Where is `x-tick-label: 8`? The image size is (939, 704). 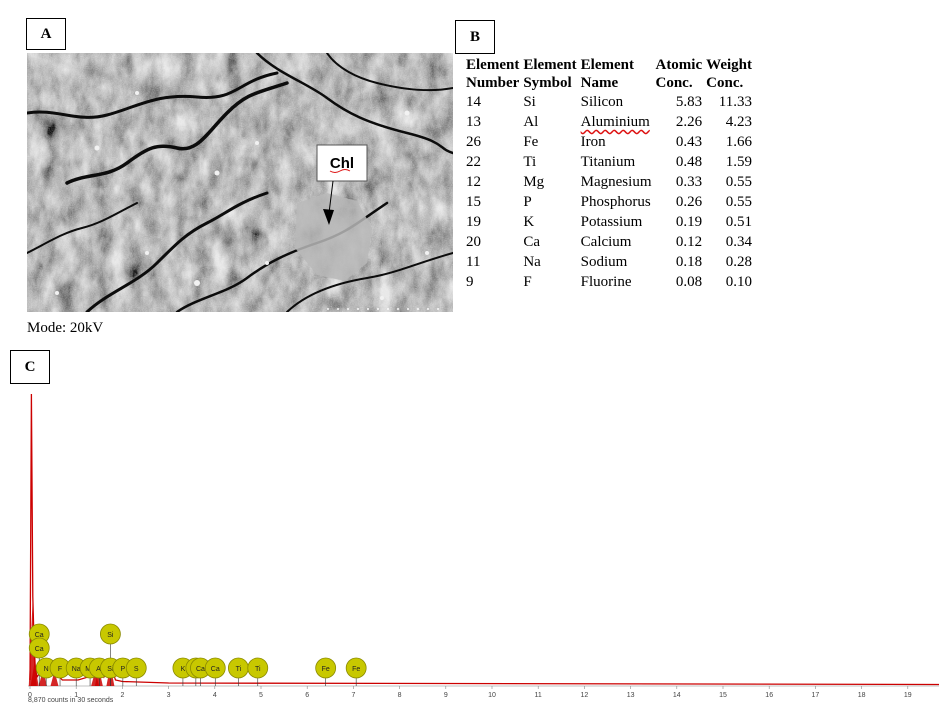 x-tick-label: 8 is located at coordinates (400, 695).